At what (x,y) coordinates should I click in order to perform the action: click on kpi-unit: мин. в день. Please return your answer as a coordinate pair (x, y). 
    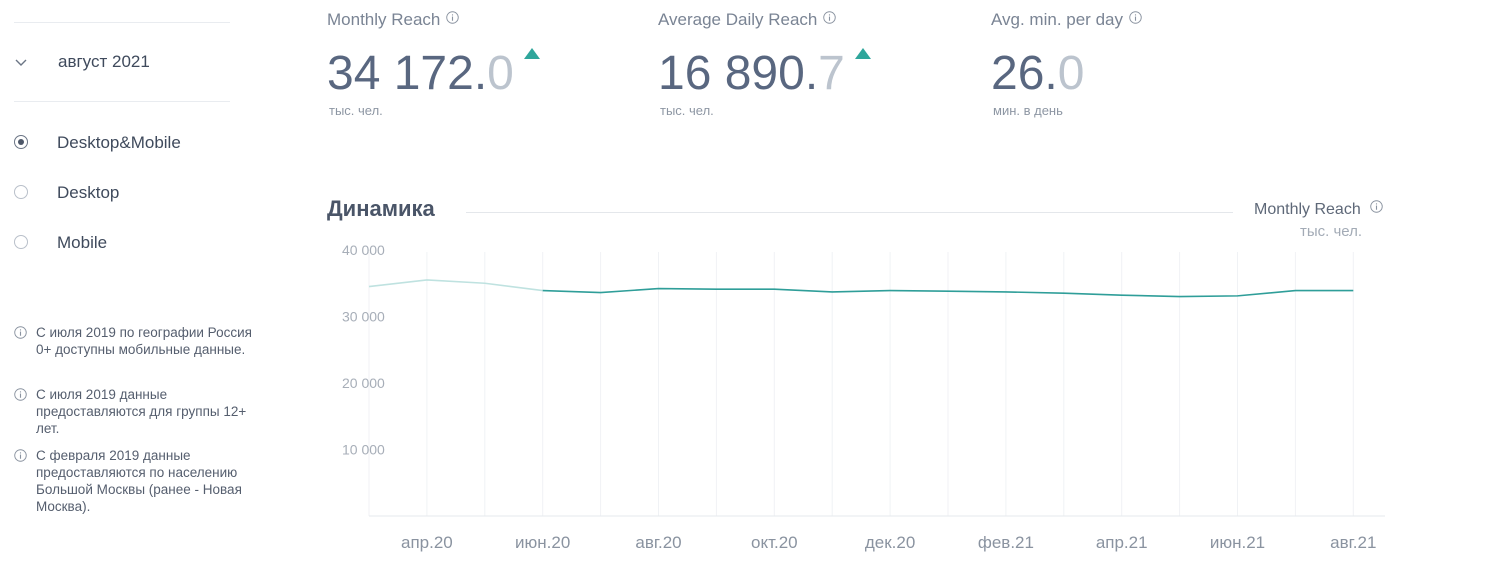
    Looking at the image, I should click on (1028, 110).